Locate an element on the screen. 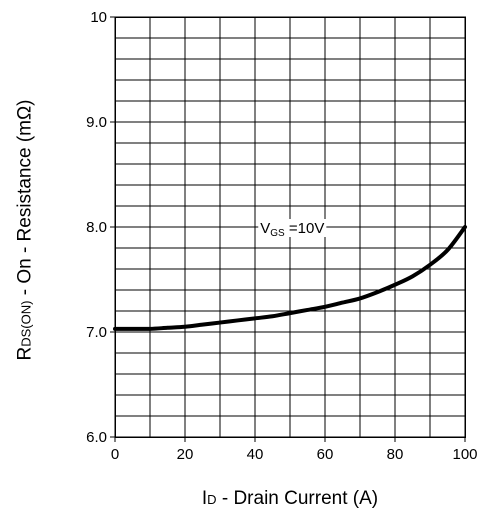 The height and width of the screenshot is (525, 484). y-axis-label-rest: - On - Resistance (mΩ) is located at coordinates (25, 200).